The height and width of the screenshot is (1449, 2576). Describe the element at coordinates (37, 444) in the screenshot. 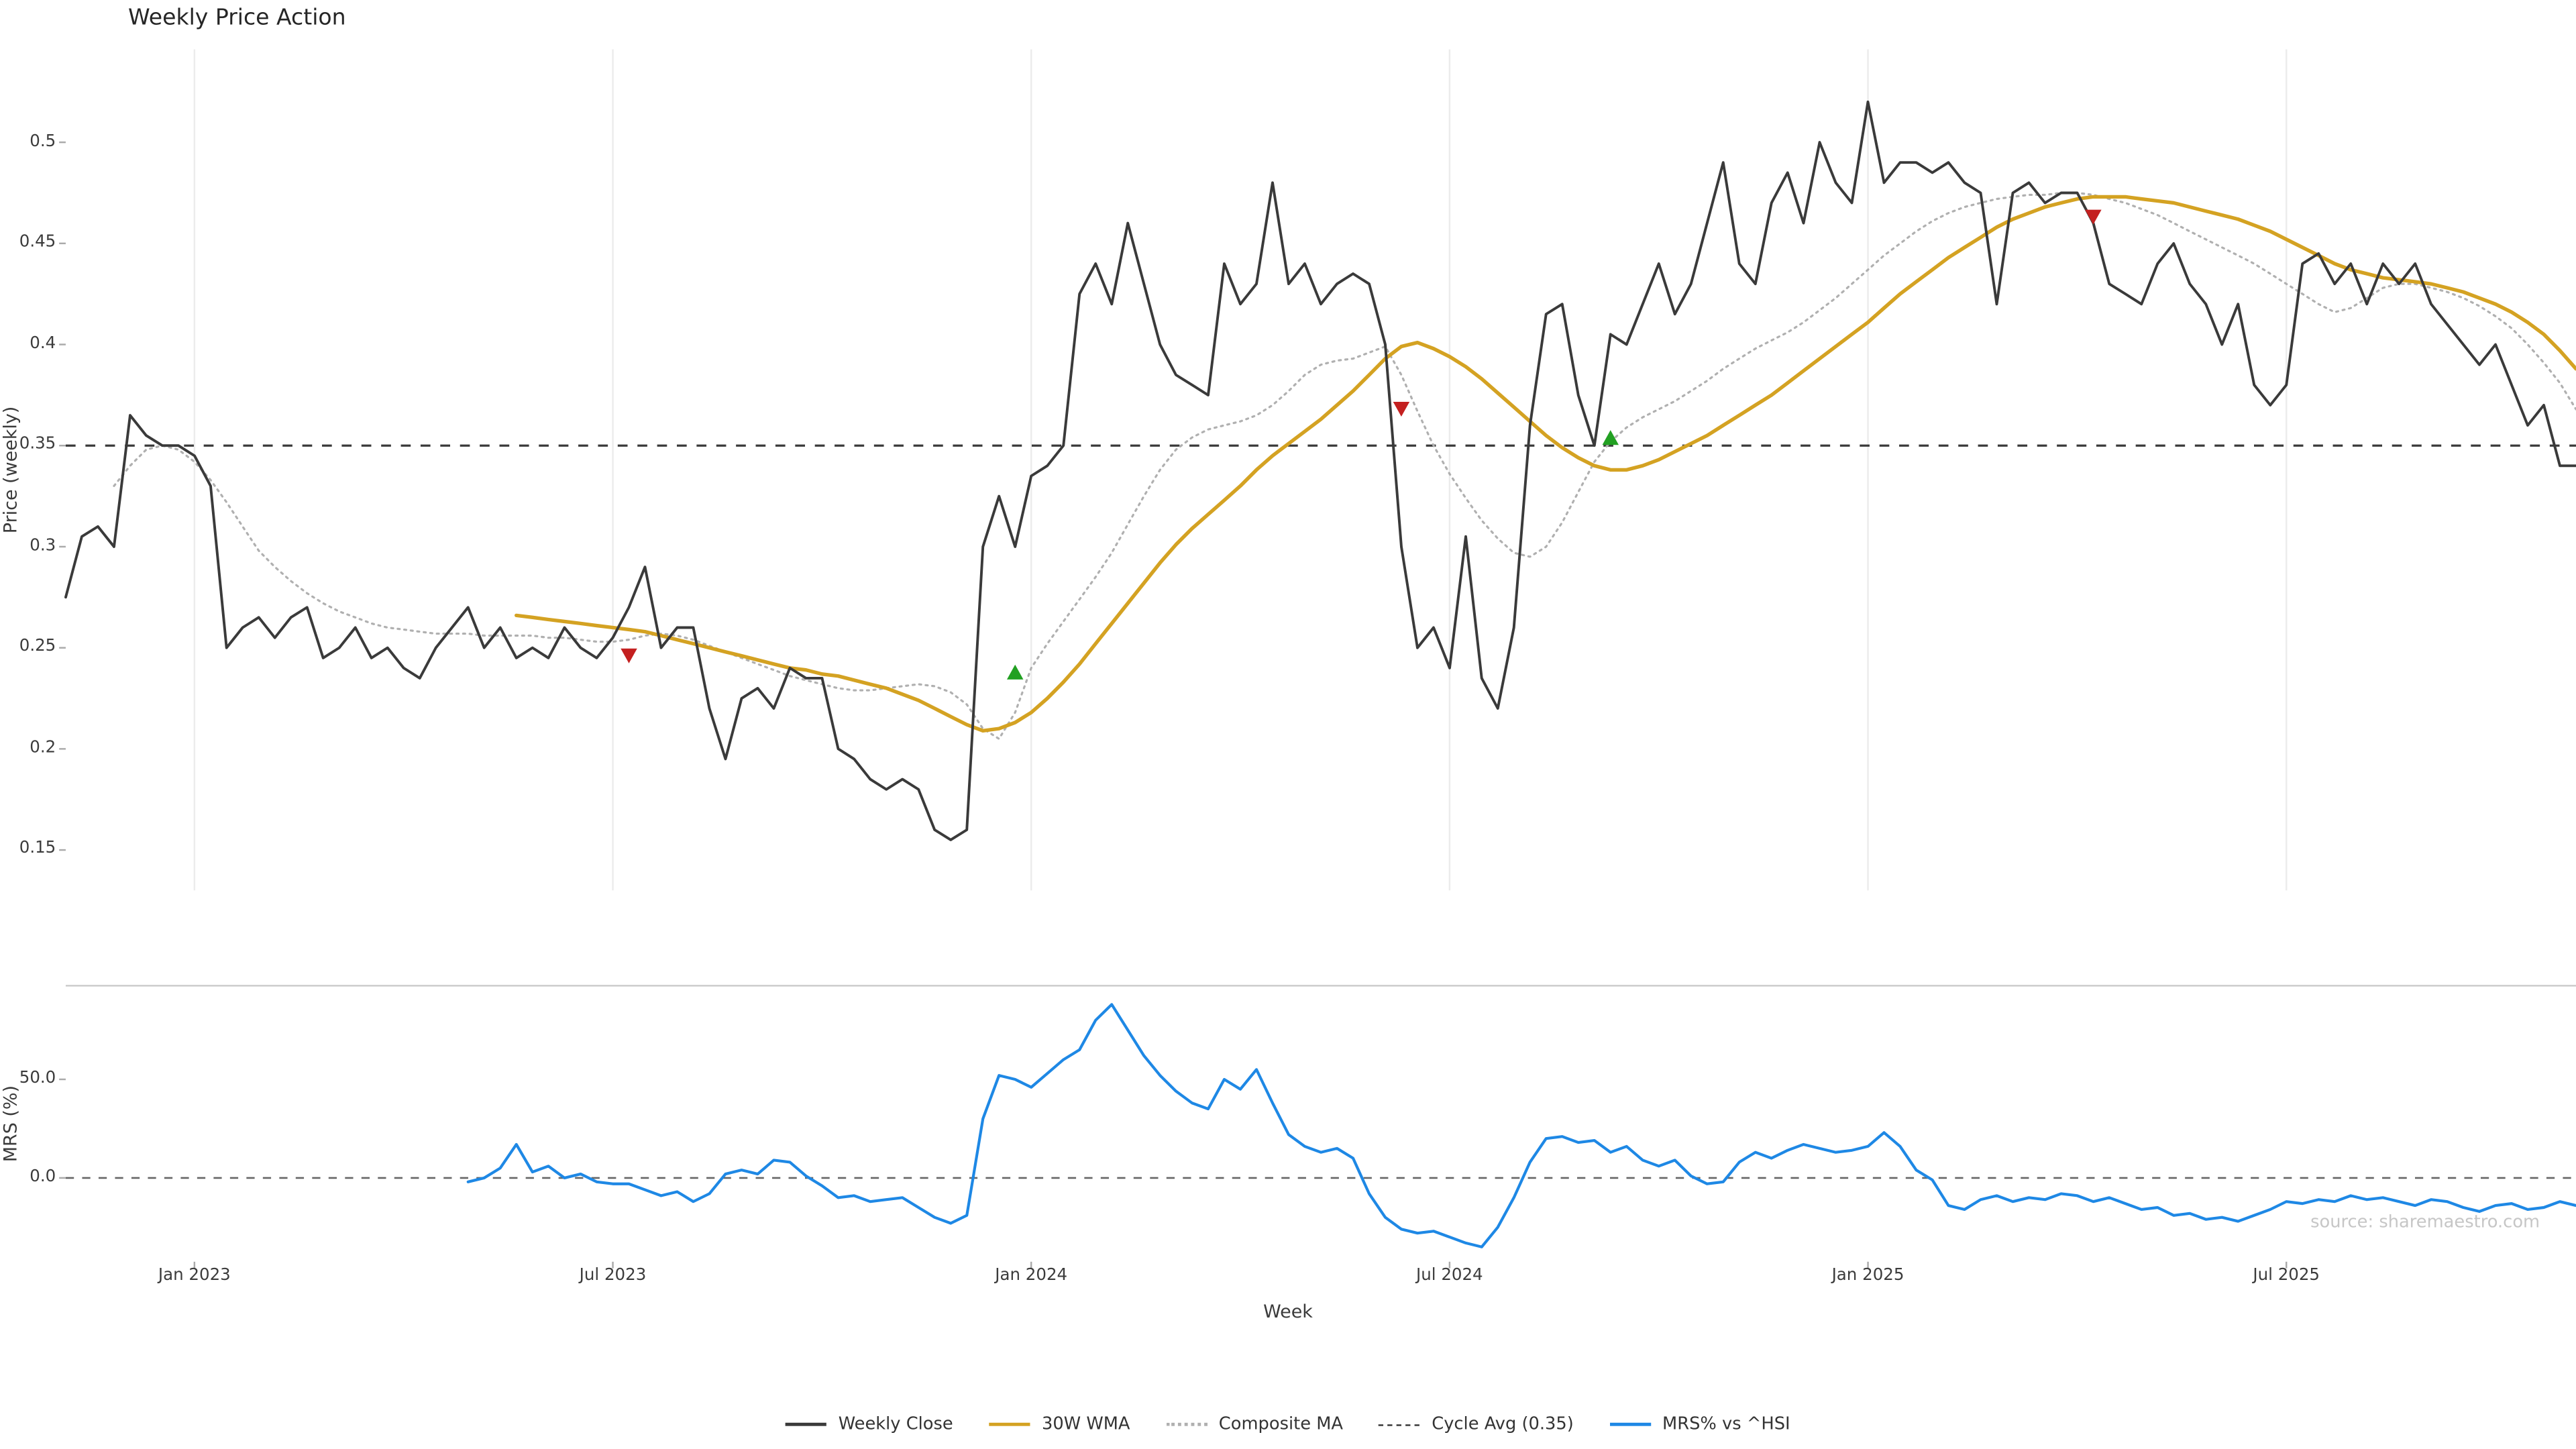

I see `price-tick-label: 0.35` at that location.